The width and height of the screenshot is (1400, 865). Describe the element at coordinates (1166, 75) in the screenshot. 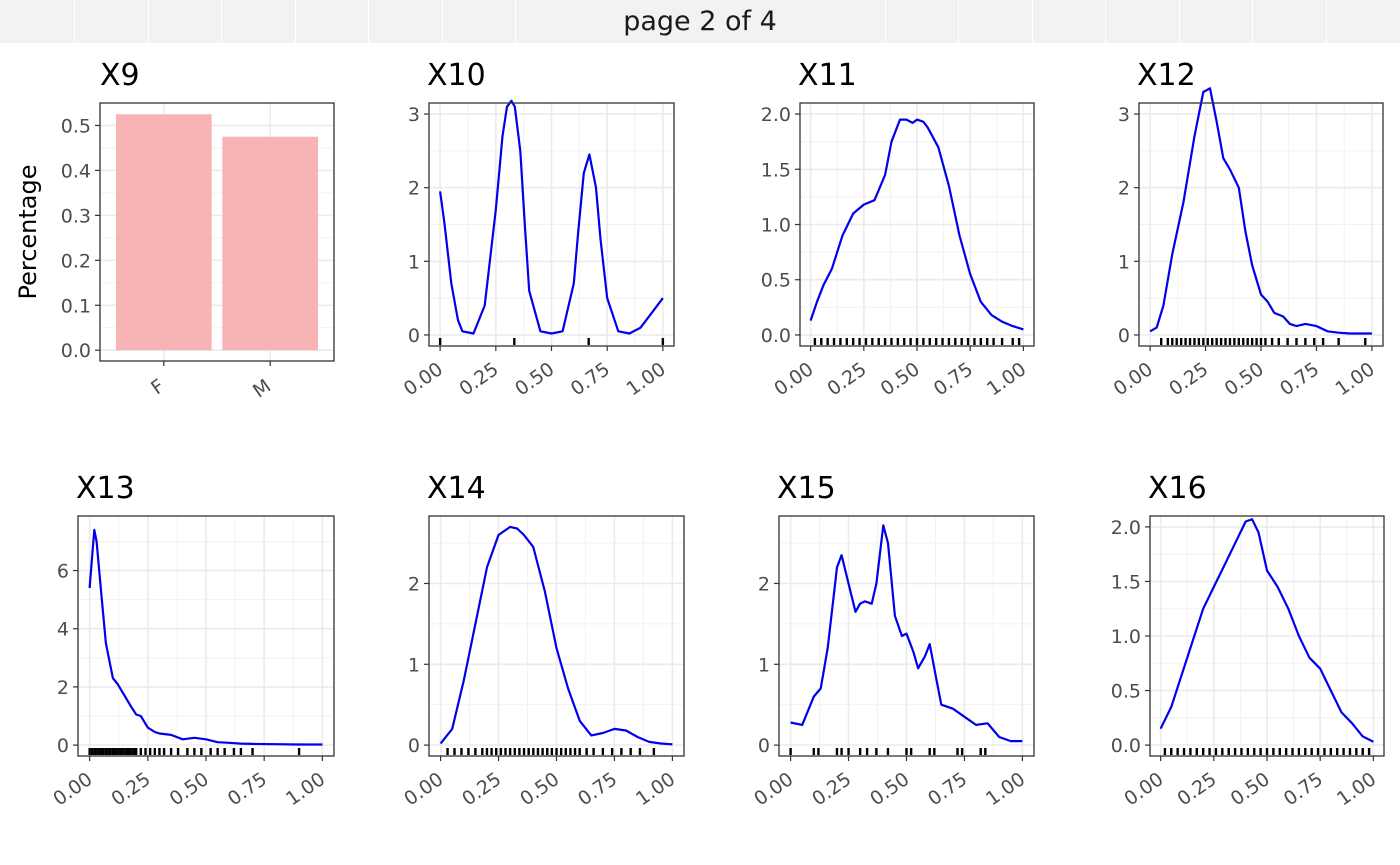

I see `panel-title: X12` at that location.